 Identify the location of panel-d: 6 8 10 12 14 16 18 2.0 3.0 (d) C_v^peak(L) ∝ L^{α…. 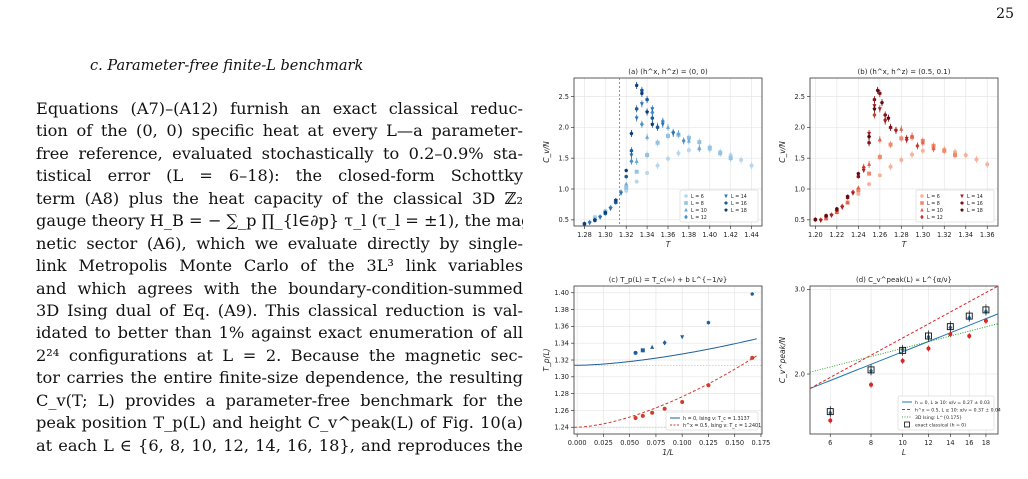
(889, 366).